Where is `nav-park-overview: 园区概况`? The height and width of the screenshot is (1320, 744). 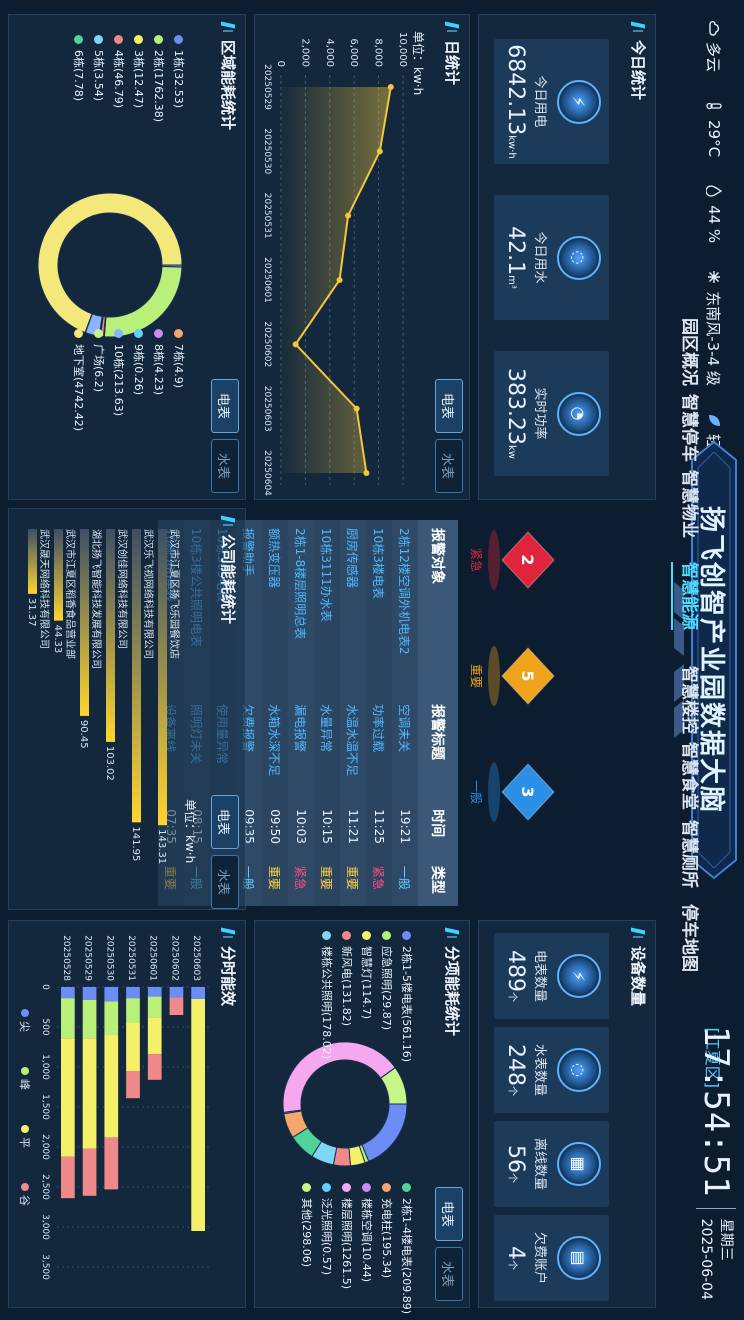
nav-park-overview: 园区概况 is located at coordinates (689, 352).